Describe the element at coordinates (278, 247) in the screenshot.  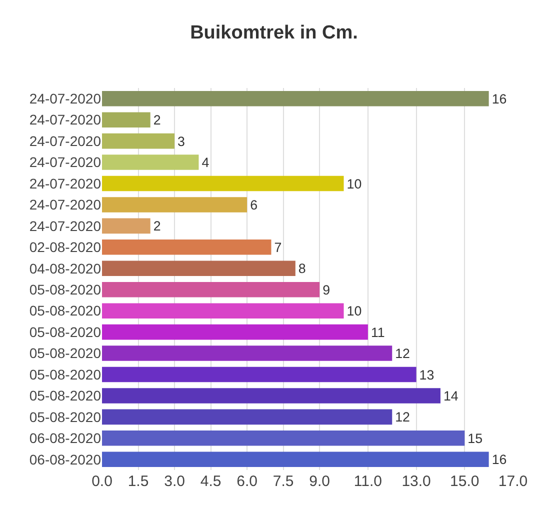
I see `data-label: 7` at that location.